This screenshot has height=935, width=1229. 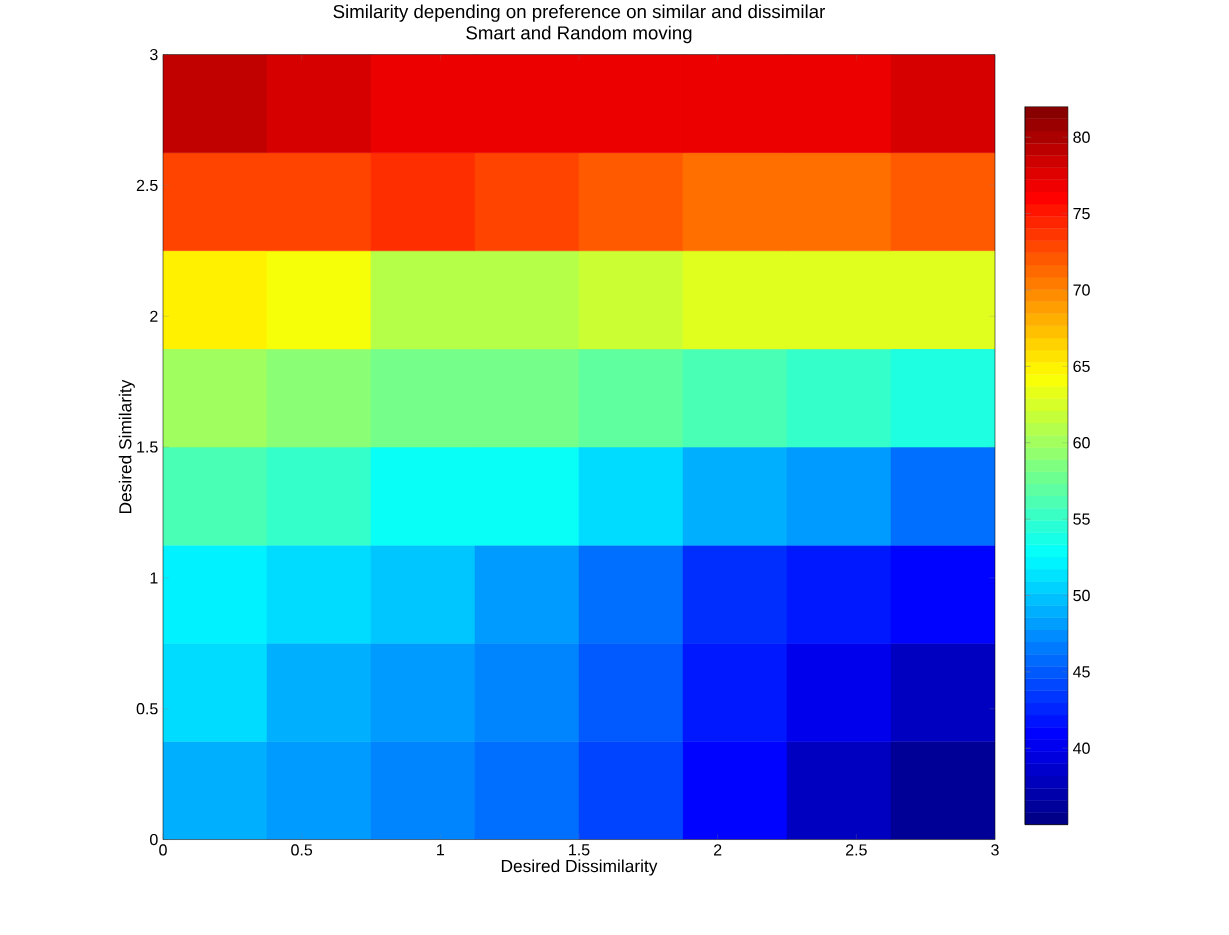 What do you see at coordinates (1081, 290) in the screenshot?
I see `color-bar-label: 70` at bounding box center [1081, 290].